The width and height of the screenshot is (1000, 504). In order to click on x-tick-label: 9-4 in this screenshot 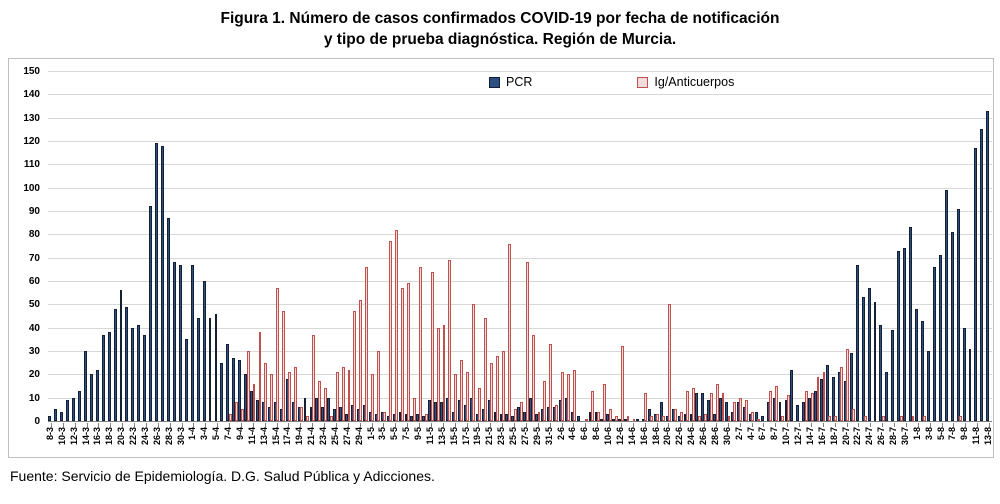, I will do `click(239, 434)`.